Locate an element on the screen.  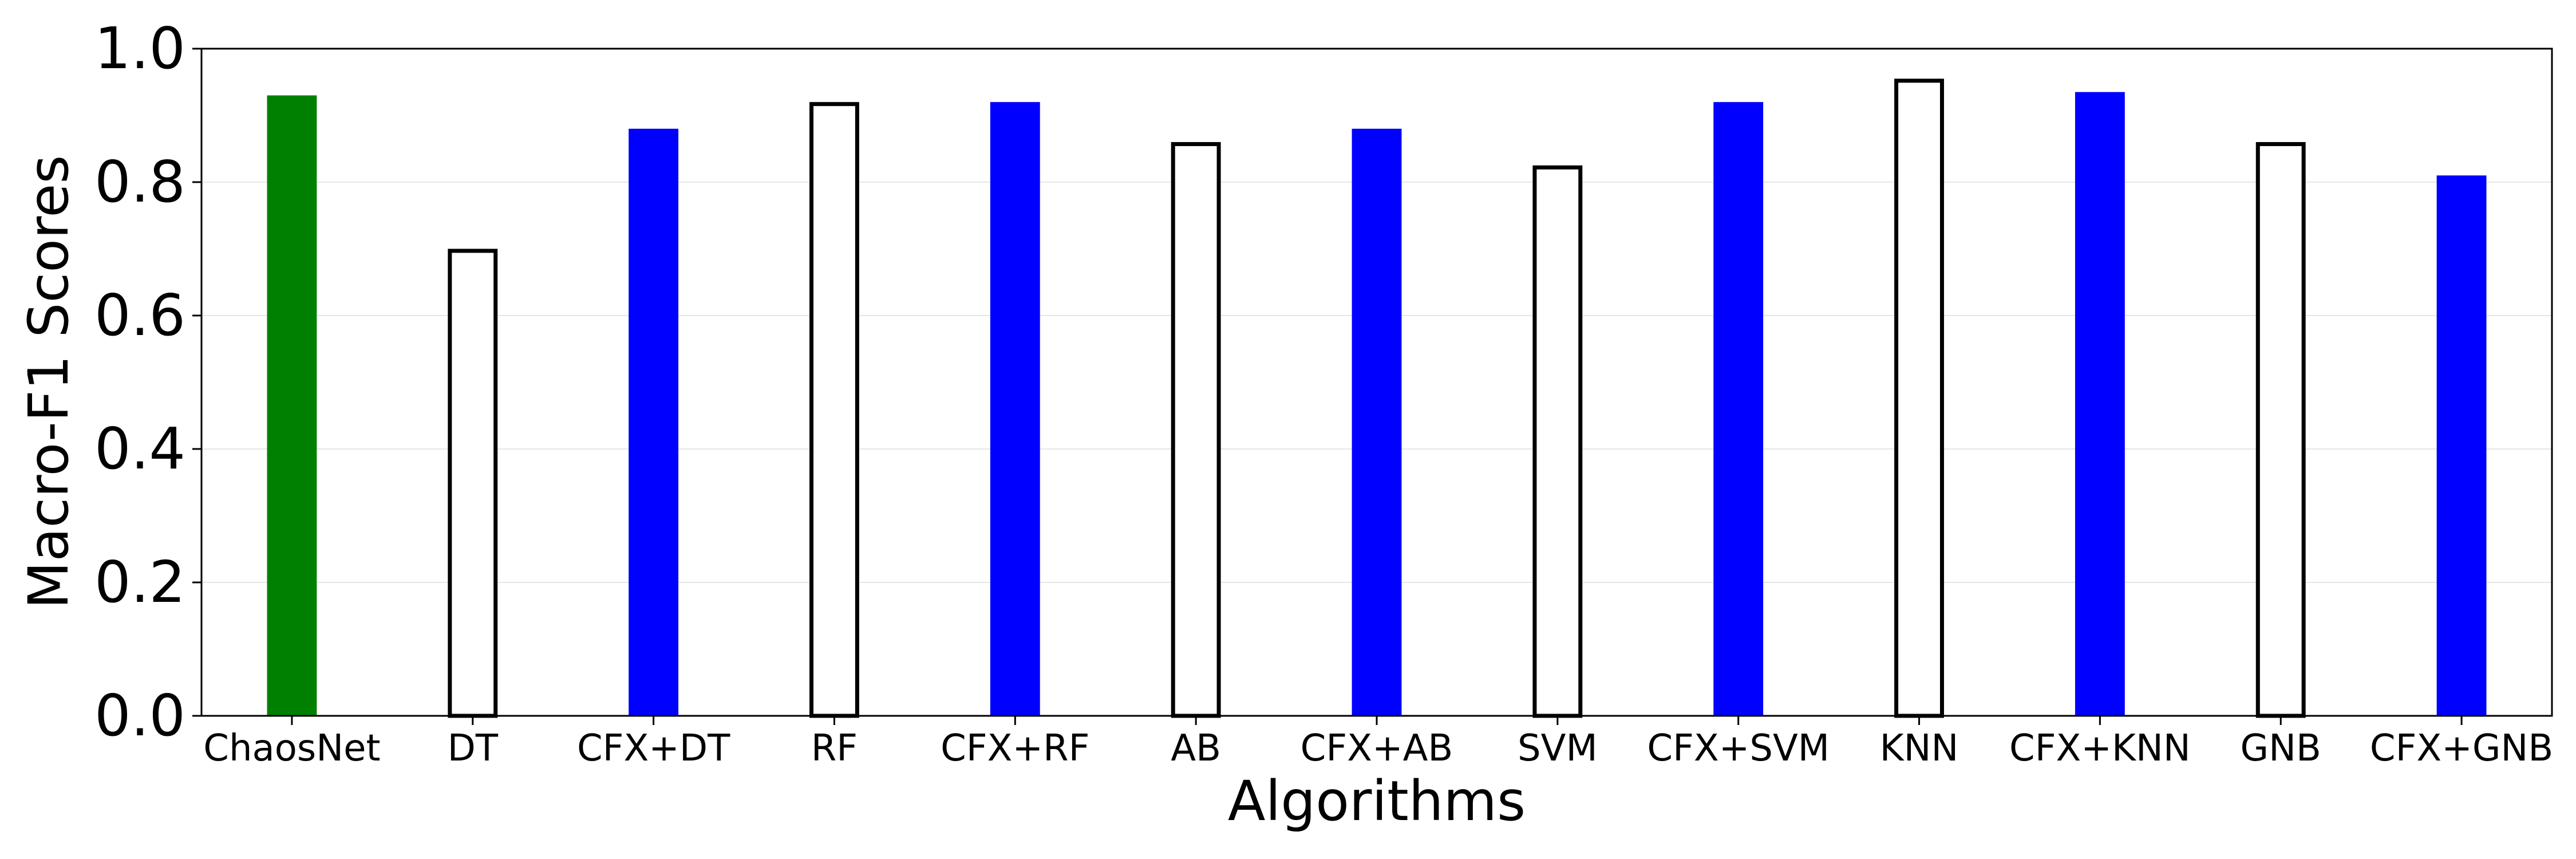
y-tick-label: 1.0 is located at coordinates (139, 48).